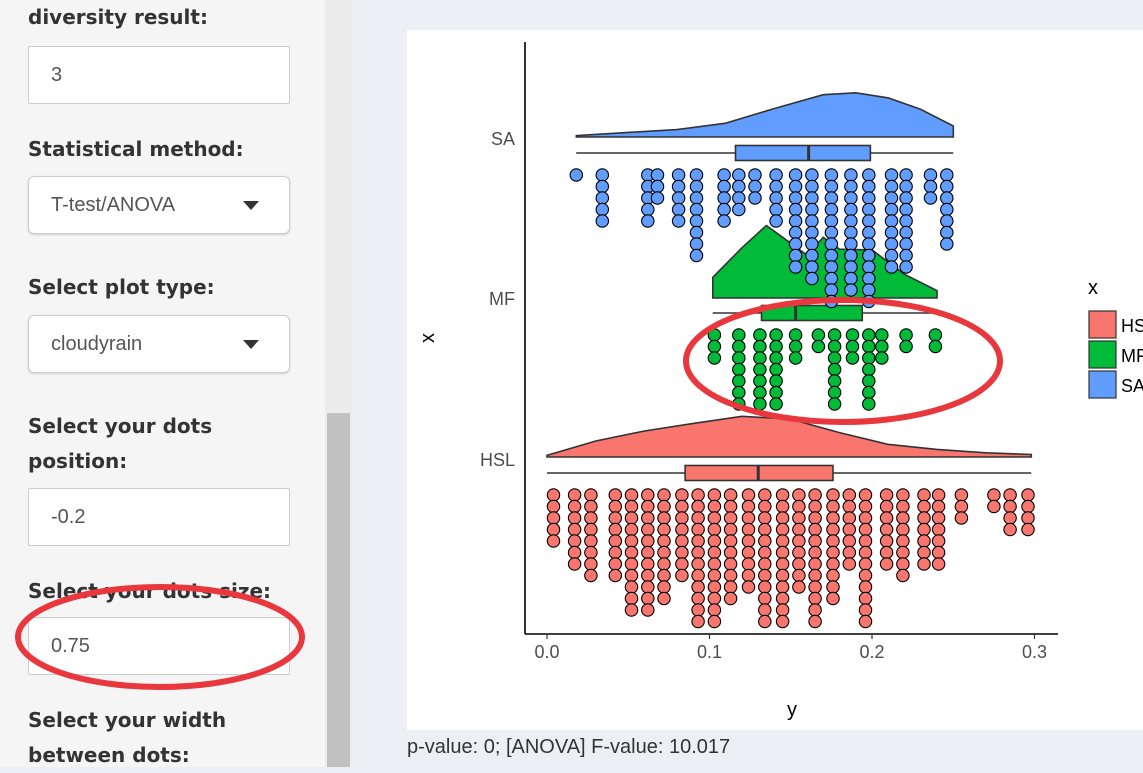  I want to click on dots-size-input: 0.75, so click(159, 646).